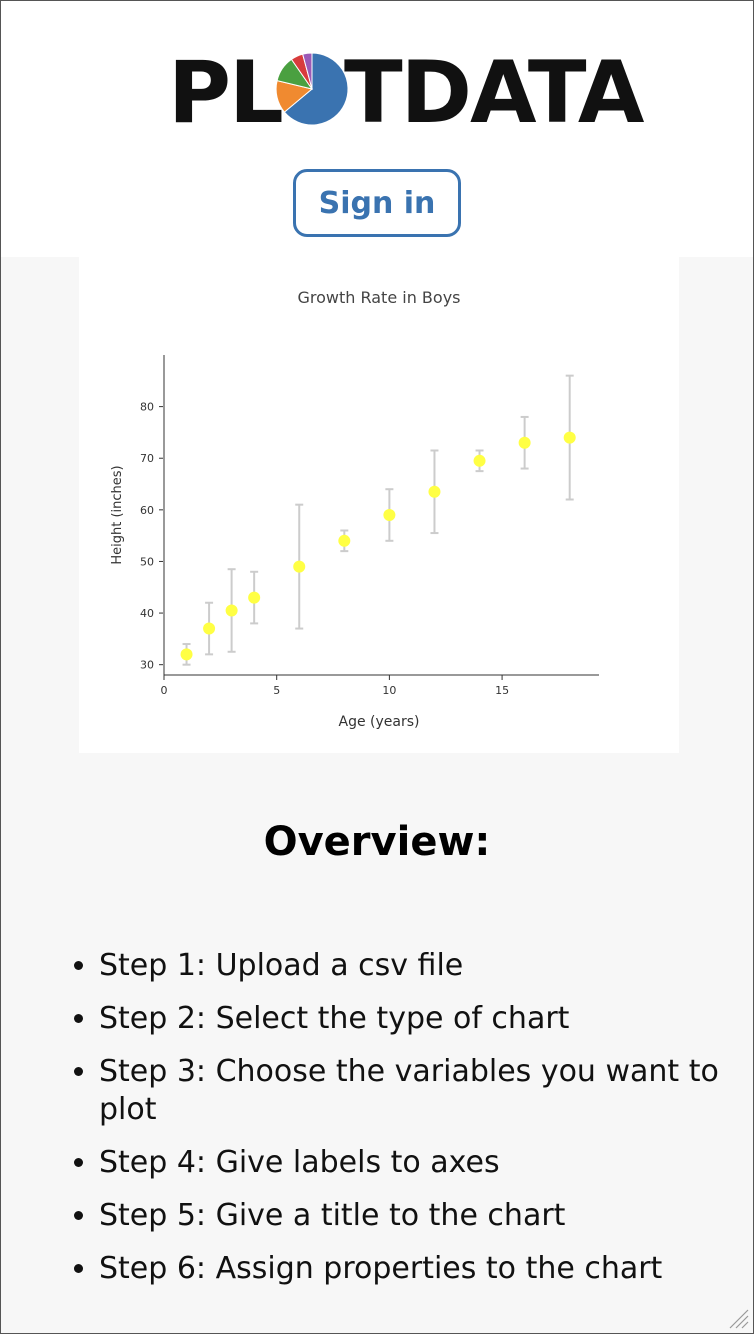 The image size is (754, 1334). I want to click on x-tick-label: 10, so click(389, 690).